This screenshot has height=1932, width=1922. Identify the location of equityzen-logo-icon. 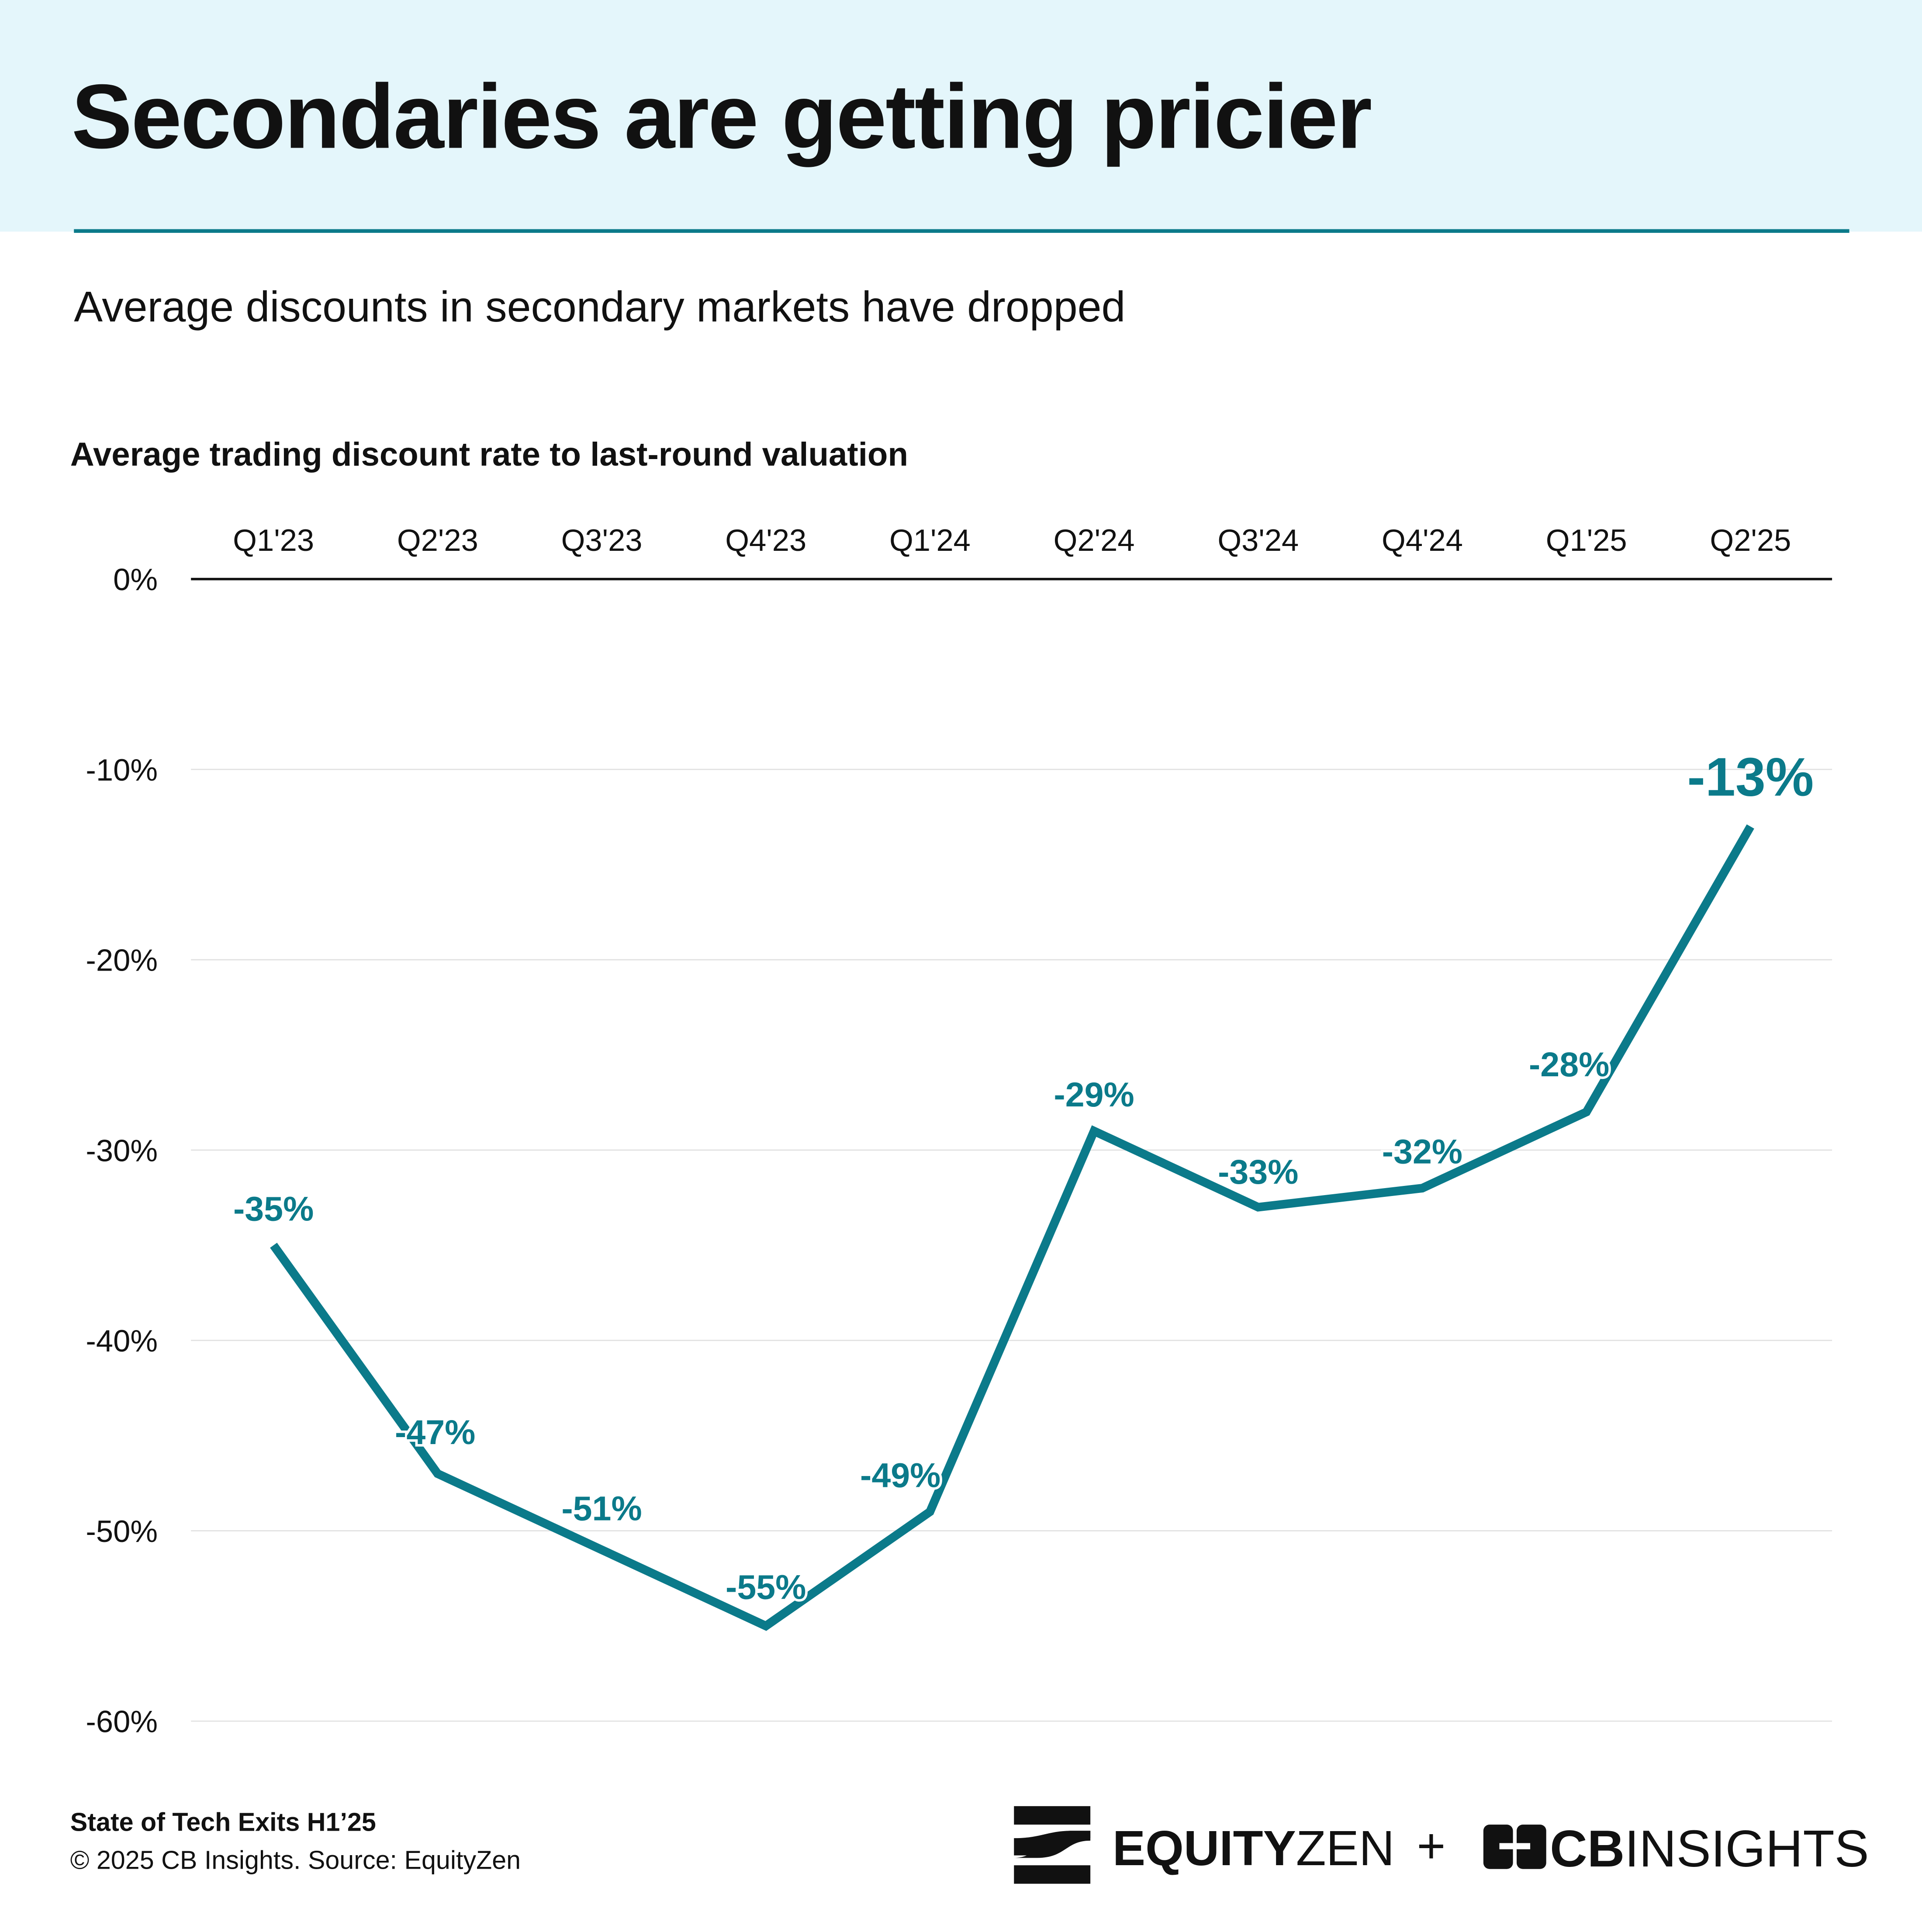
(1052, 1845).